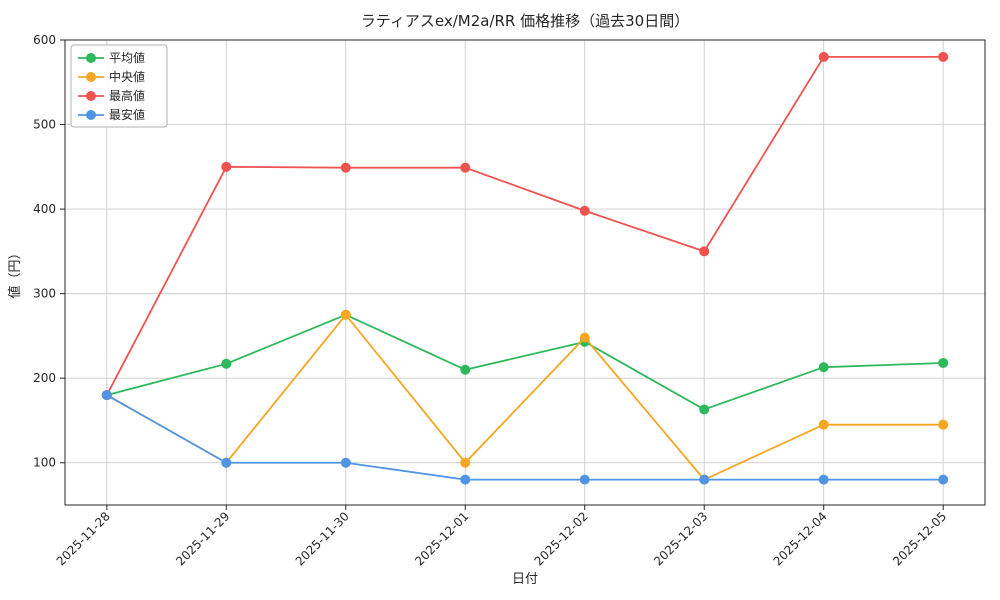 This screenshot has width=1000, height=600. What do you see at coordinates (119, 86) in the screenshot?
I see `legend-box` at bounding box center [119, 86].